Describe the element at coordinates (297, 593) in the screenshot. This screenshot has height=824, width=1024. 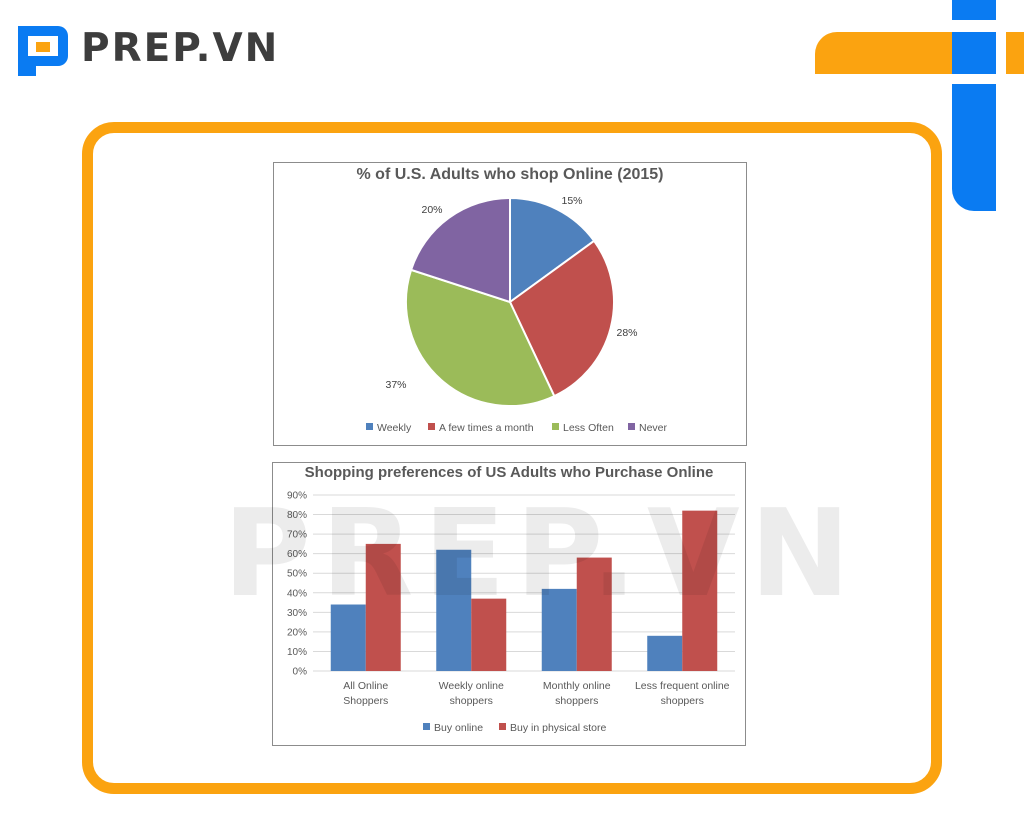
I see `y-tick-label: 40%` at that location.